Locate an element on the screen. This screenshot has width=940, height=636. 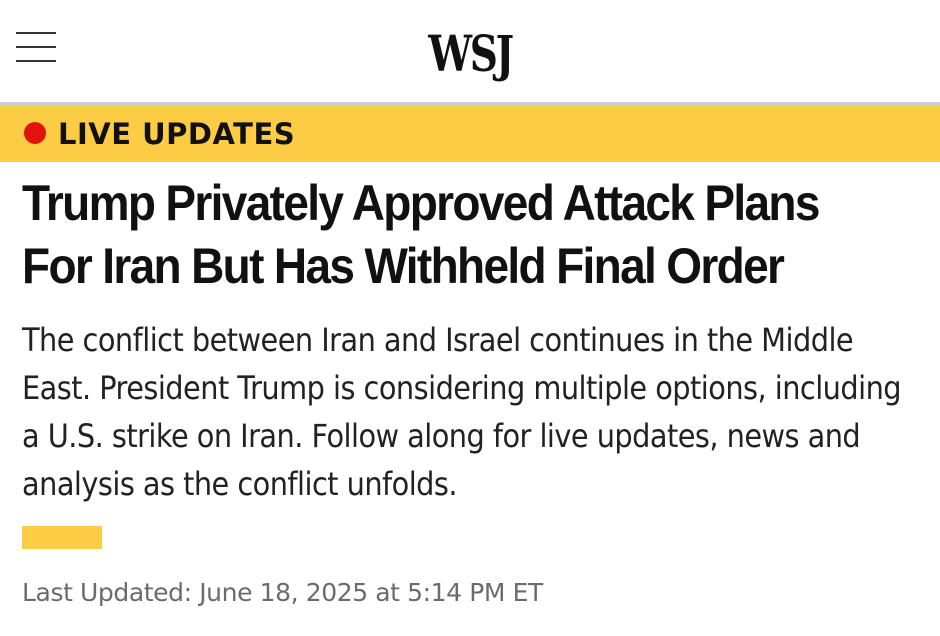
header-divider is located at coordinates (470, 104).